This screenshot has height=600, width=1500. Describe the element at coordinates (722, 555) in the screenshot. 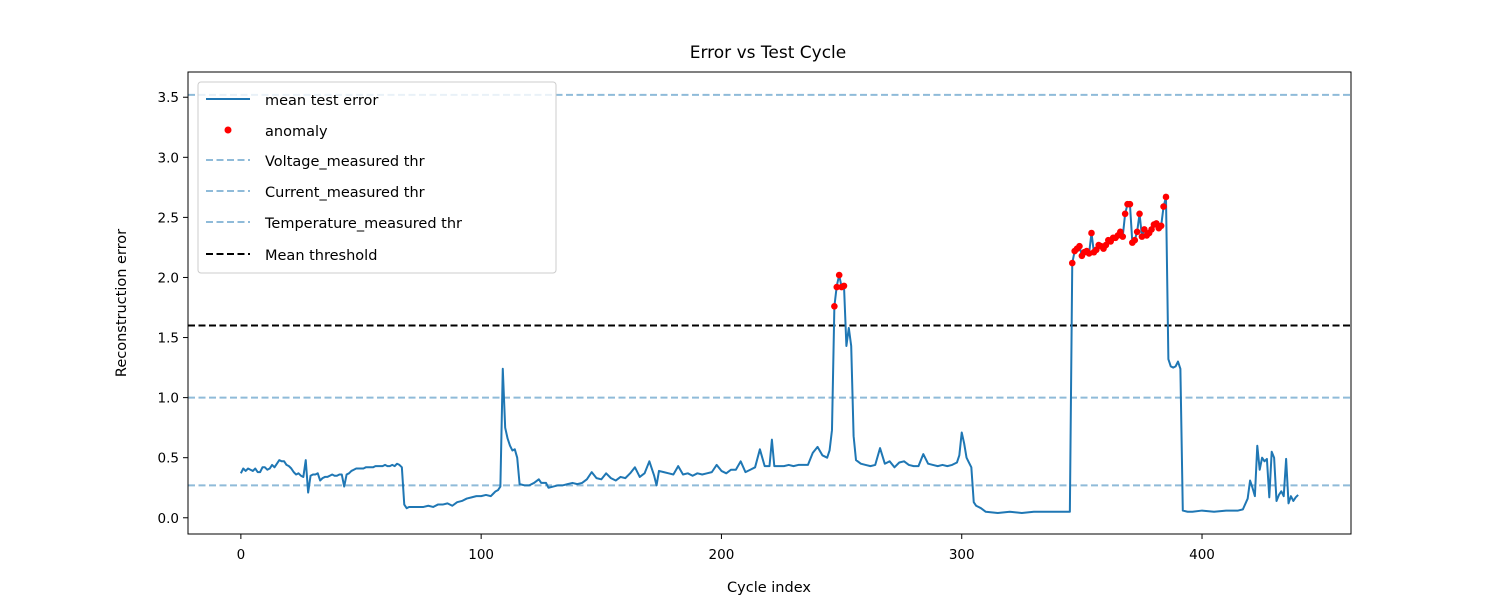

I see `x-tick-label: 200` at that location.